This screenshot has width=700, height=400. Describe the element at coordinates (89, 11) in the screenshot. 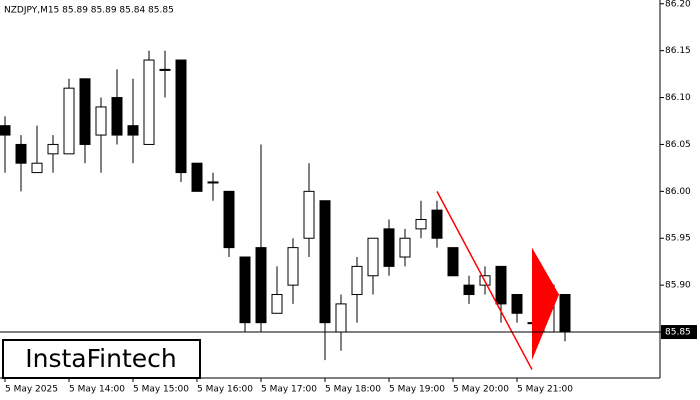

I see `chart-title: NZDJPY,M15 85.89 85.89 85.84 85.85` at that location.